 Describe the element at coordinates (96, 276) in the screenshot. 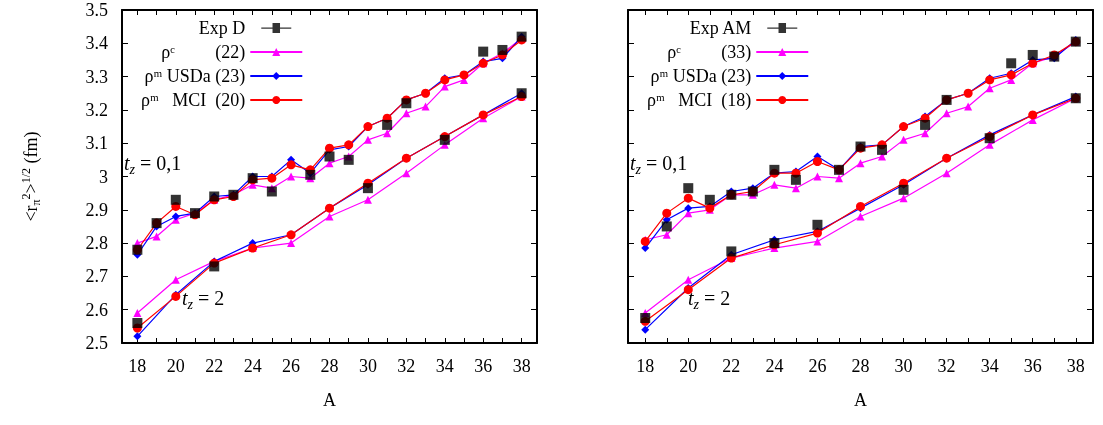

I see `y-tick-label: 2.7` at that location.